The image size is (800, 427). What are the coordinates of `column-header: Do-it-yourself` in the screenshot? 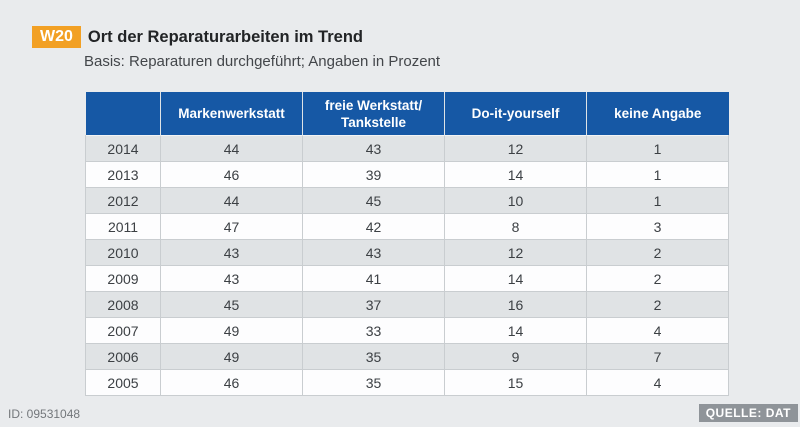 It's located at (515, 114).